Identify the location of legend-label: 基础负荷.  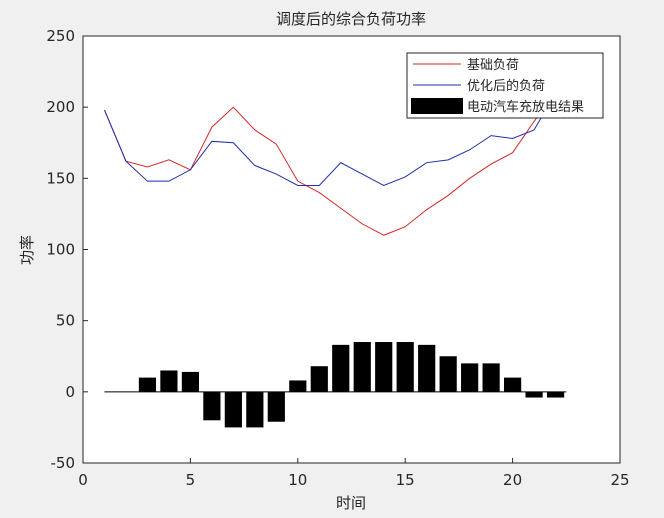
(493, 65).